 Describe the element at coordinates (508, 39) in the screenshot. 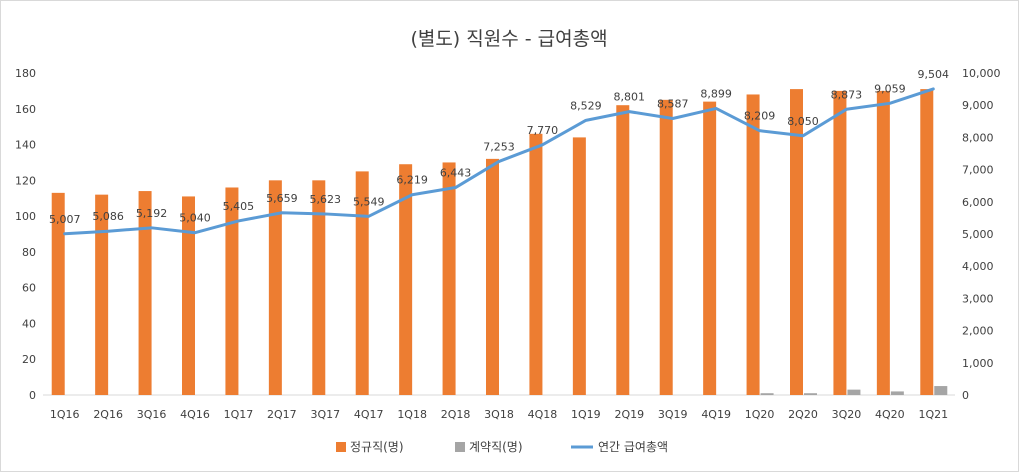

I see `chart-title: (별도) 직원수 - 급여총액` at that location.